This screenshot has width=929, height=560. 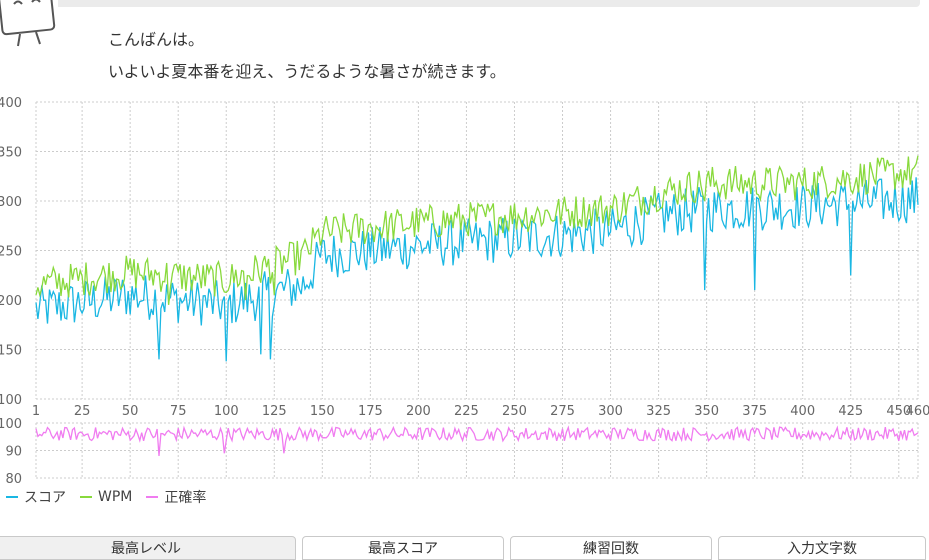 I want to click on x-tick-label: 450, so click(x=898, y=411).